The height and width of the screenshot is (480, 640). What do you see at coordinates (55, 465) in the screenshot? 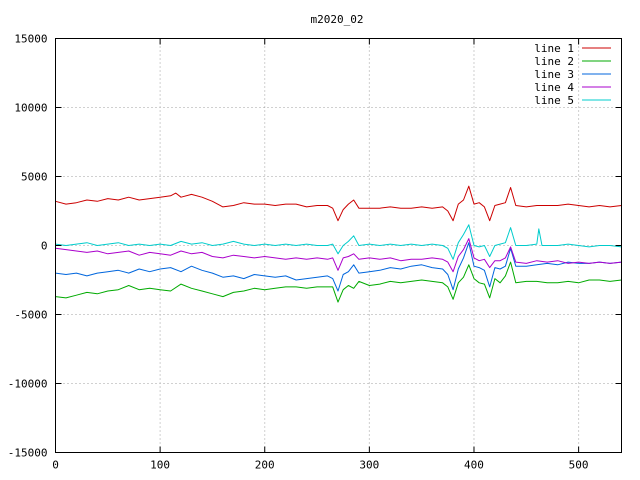
I see `x-tick-label: 0` at bounding box center [55, 465].